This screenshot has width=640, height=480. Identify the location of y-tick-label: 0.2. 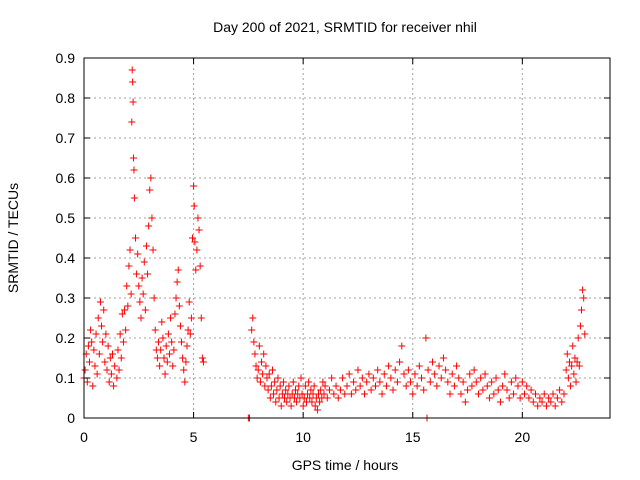
(66, 338).